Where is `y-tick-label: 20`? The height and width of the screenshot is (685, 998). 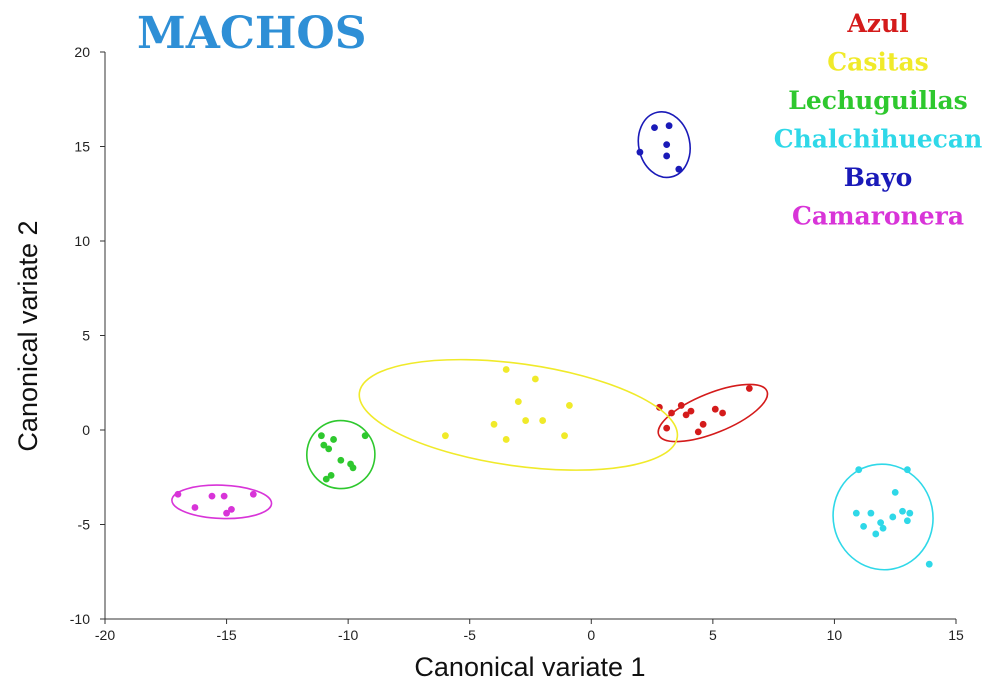
y-tick-label: 20 is located at coordinates (82, 52).